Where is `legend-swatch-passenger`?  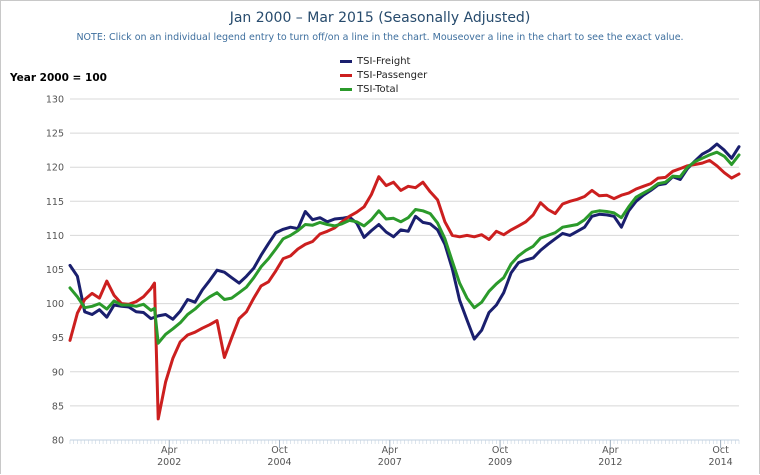 legend-swatch-passenger is located at coordinates (346, 75).